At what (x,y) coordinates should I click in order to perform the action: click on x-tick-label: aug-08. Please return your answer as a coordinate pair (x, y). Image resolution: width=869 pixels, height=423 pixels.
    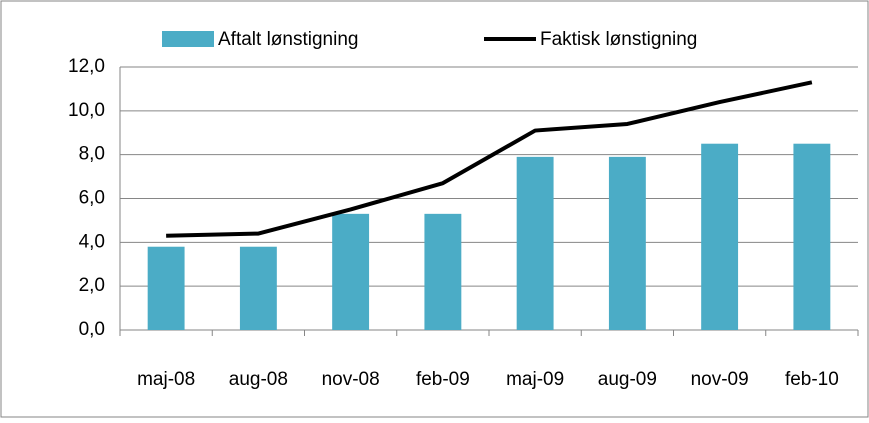
    Looking at the image, I should click on (258, 379).